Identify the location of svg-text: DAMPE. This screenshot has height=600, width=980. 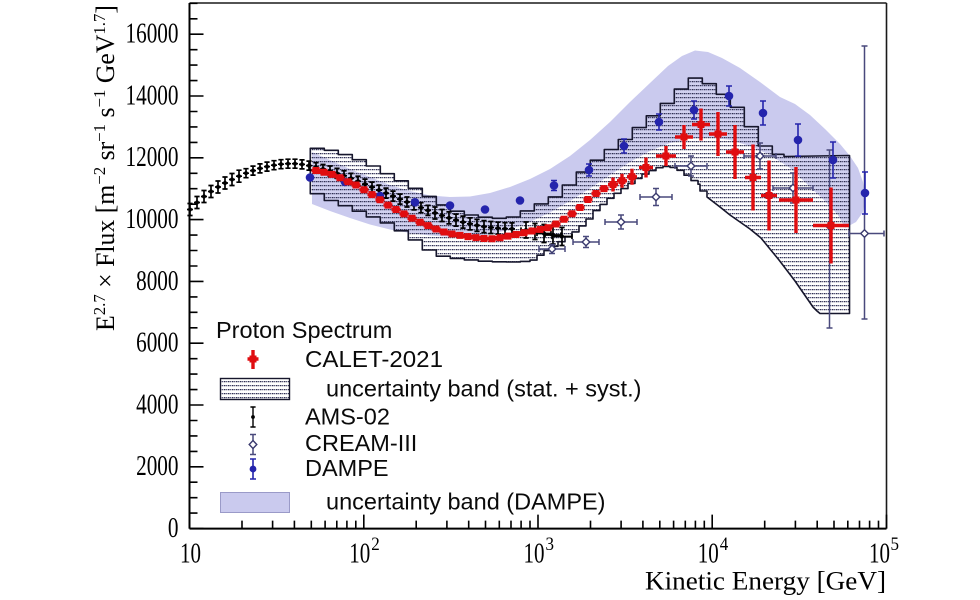
(347, 468).